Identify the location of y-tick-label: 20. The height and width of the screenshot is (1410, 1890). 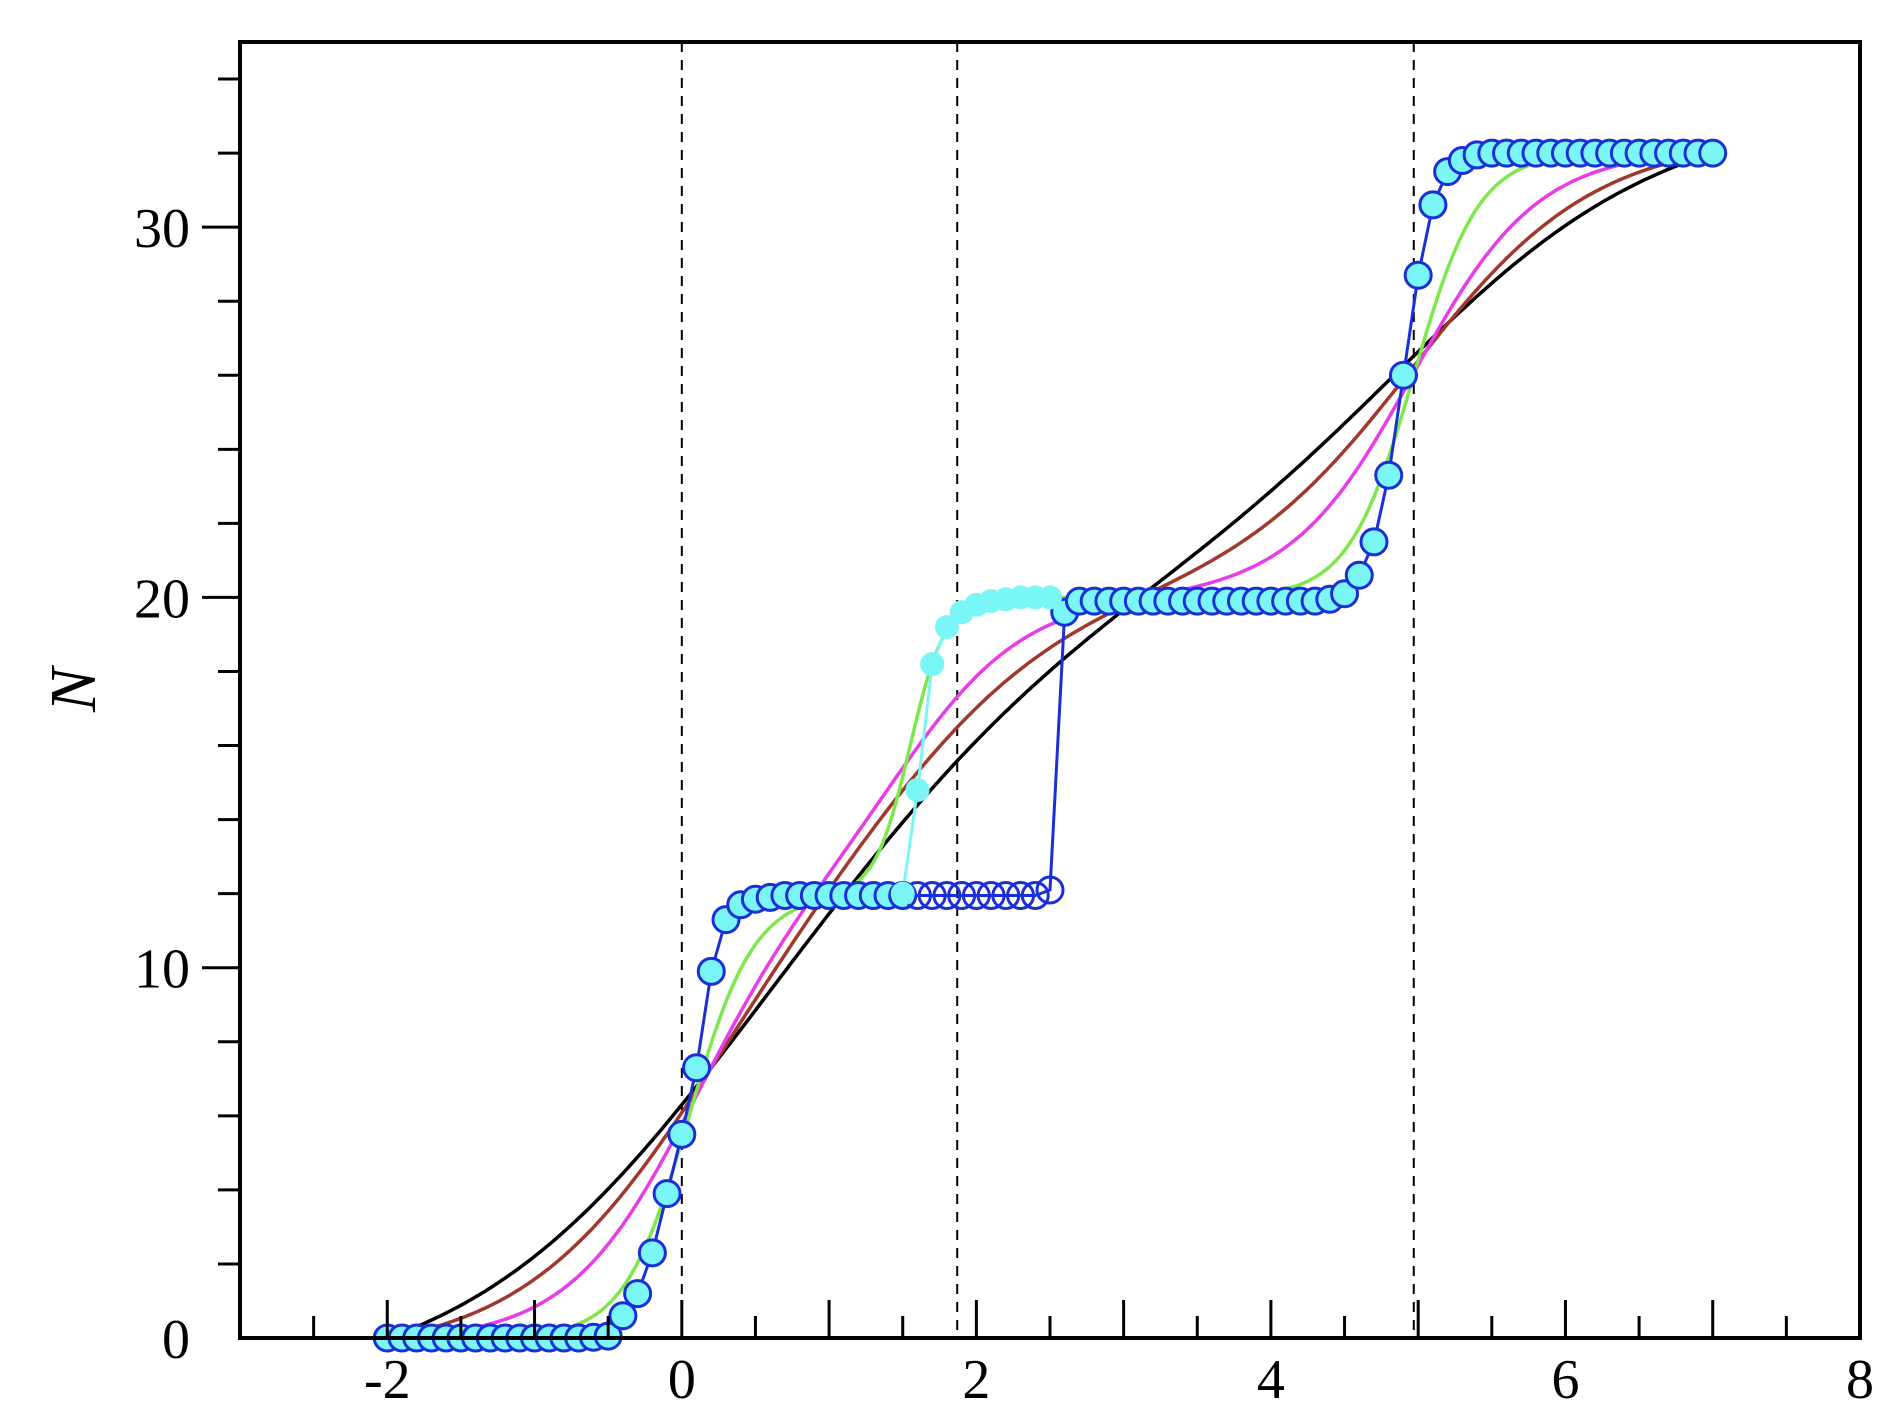
(162, 599).